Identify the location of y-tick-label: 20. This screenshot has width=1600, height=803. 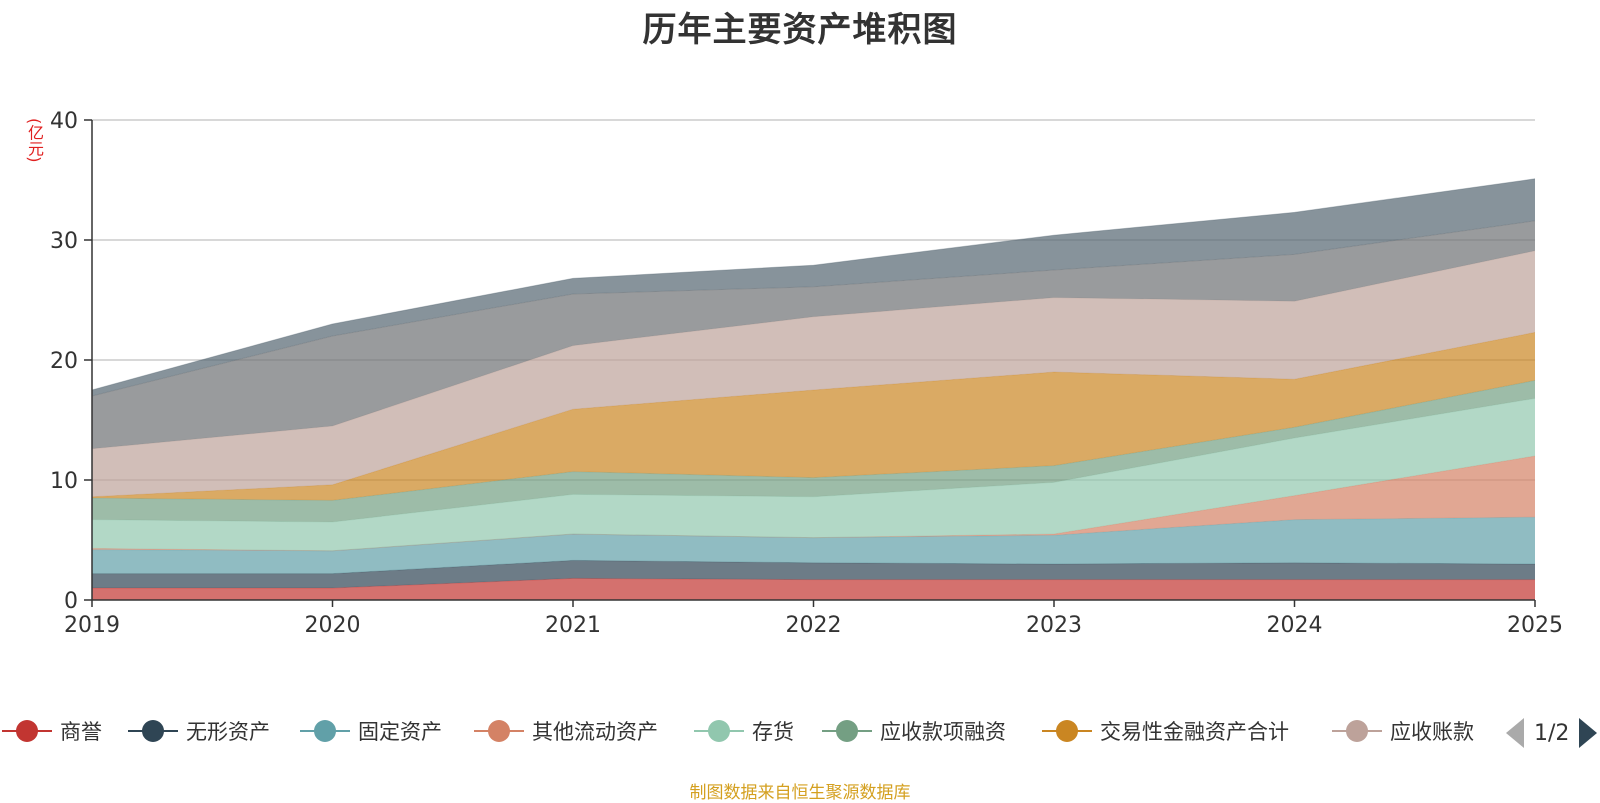
(64, 361).